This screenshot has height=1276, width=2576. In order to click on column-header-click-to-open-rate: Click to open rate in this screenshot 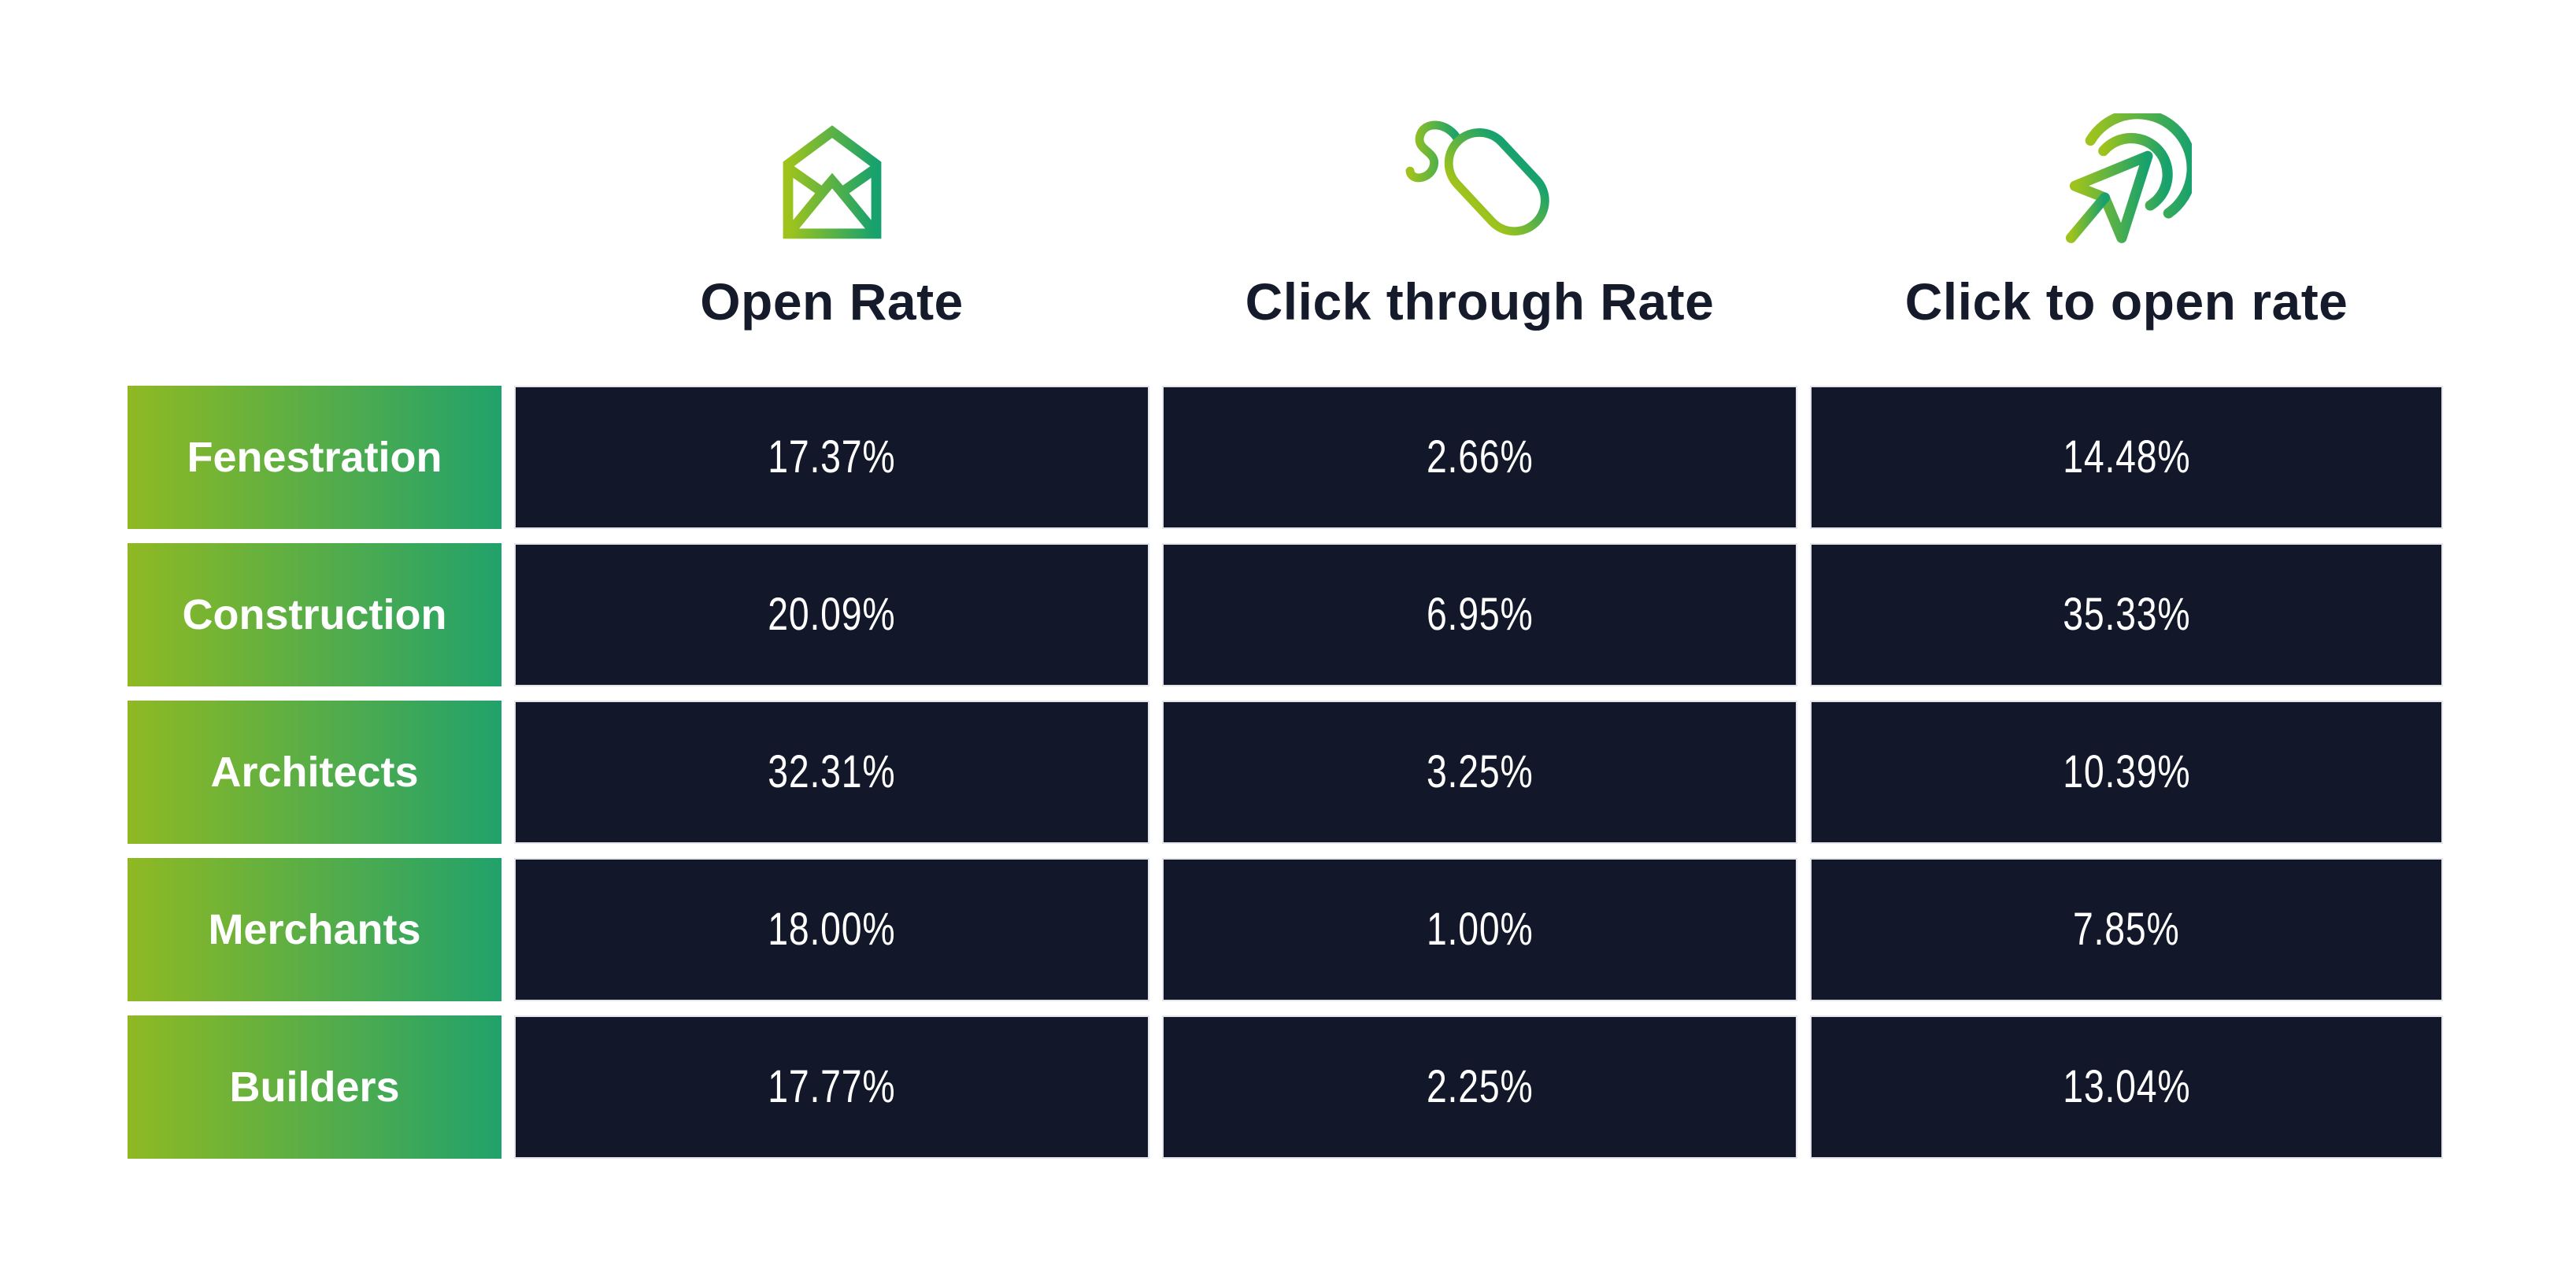, I will do `click(2126, 242)`.